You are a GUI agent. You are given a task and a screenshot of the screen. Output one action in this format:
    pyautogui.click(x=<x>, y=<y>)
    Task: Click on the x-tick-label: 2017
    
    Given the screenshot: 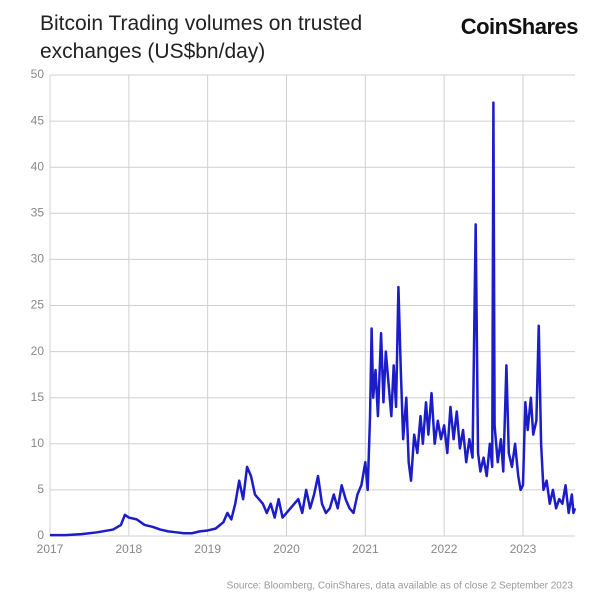 What is the action you would take?
    pyautogui.click(x=50, y=549)
    